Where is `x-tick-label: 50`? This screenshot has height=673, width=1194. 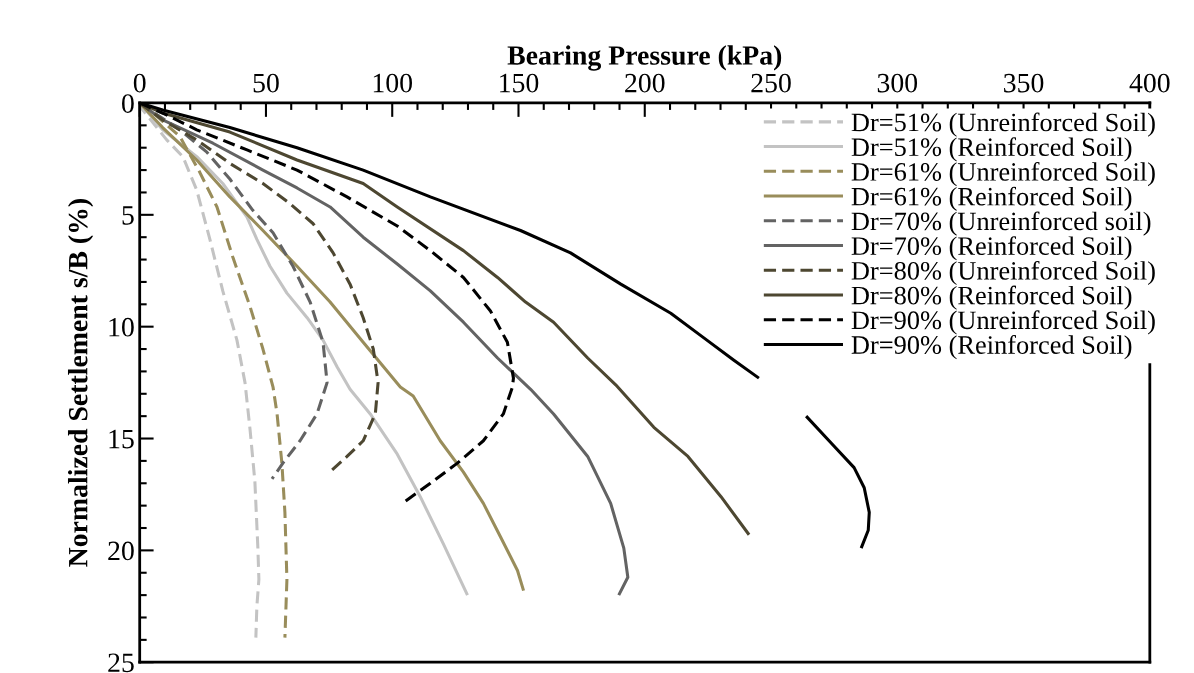
x-tick-label: 50 is located at coordinates (266, 83).